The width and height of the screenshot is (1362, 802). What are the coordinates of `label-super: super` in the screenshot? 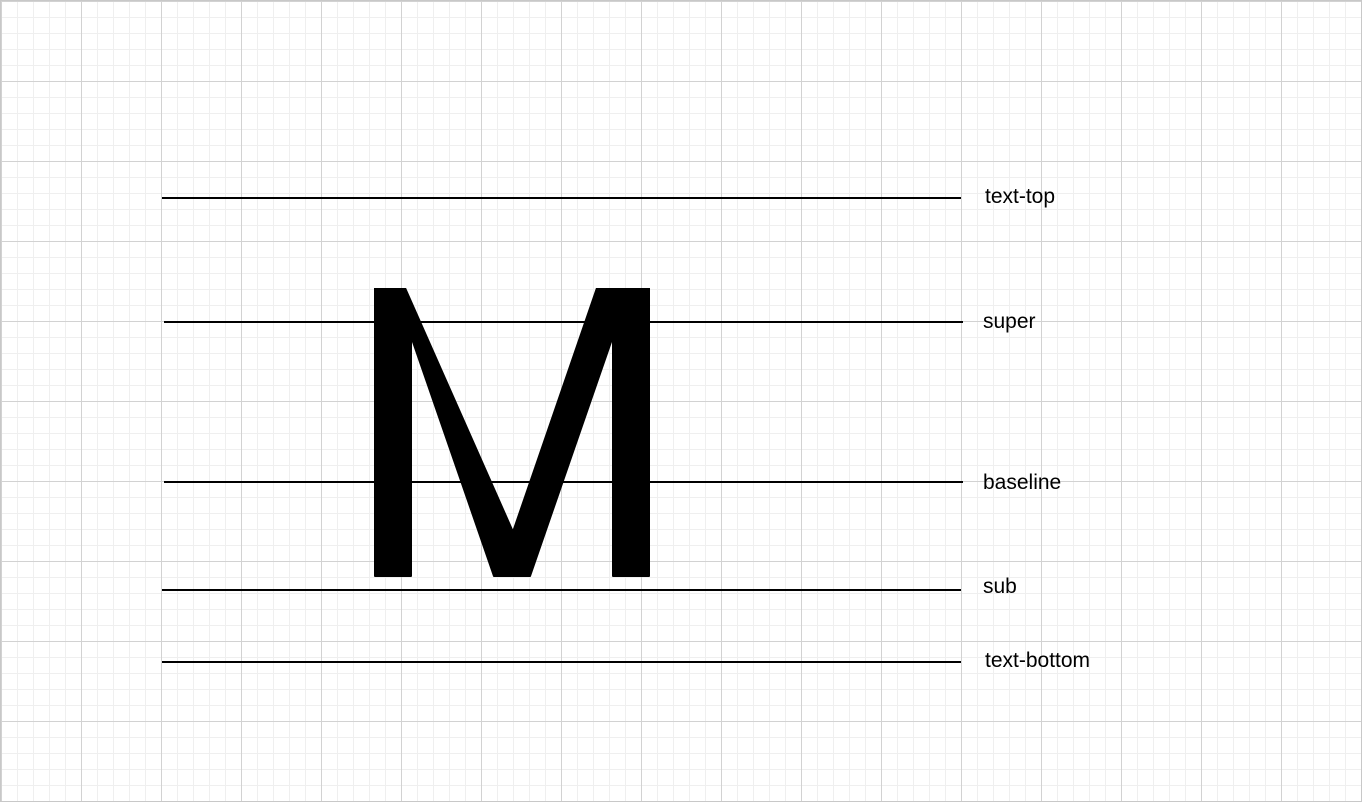 It's located at (1009, 321).